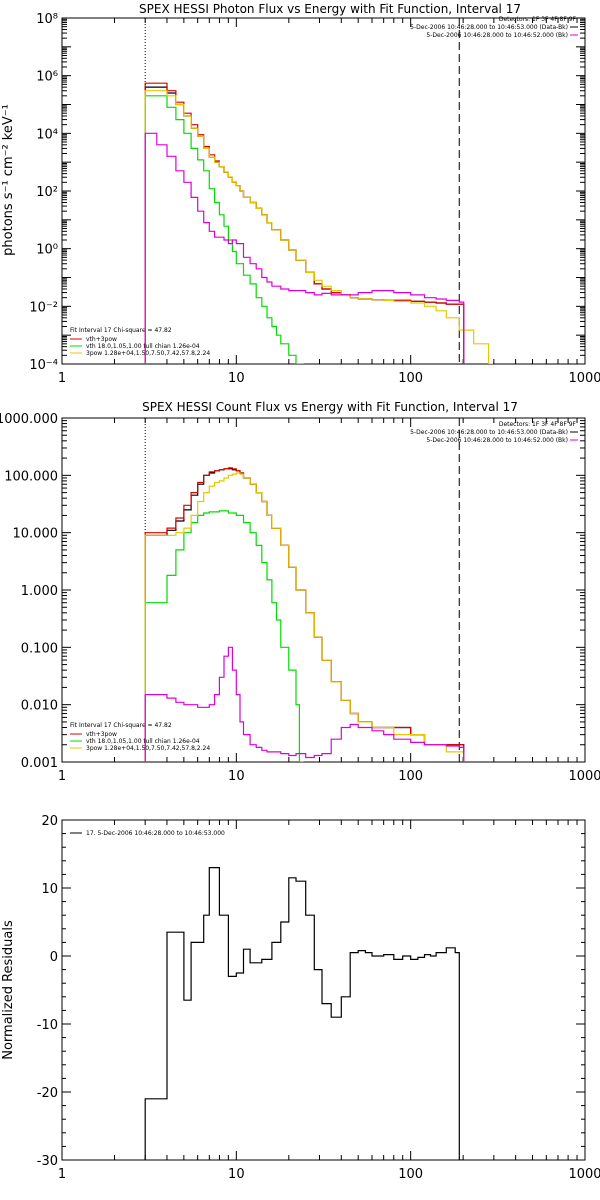 The height and width of the screenshot is (1200, 600). Describe the element at coordinates (47, 1161) in the screenshot. I see `y-tick-label: -30` at that location.